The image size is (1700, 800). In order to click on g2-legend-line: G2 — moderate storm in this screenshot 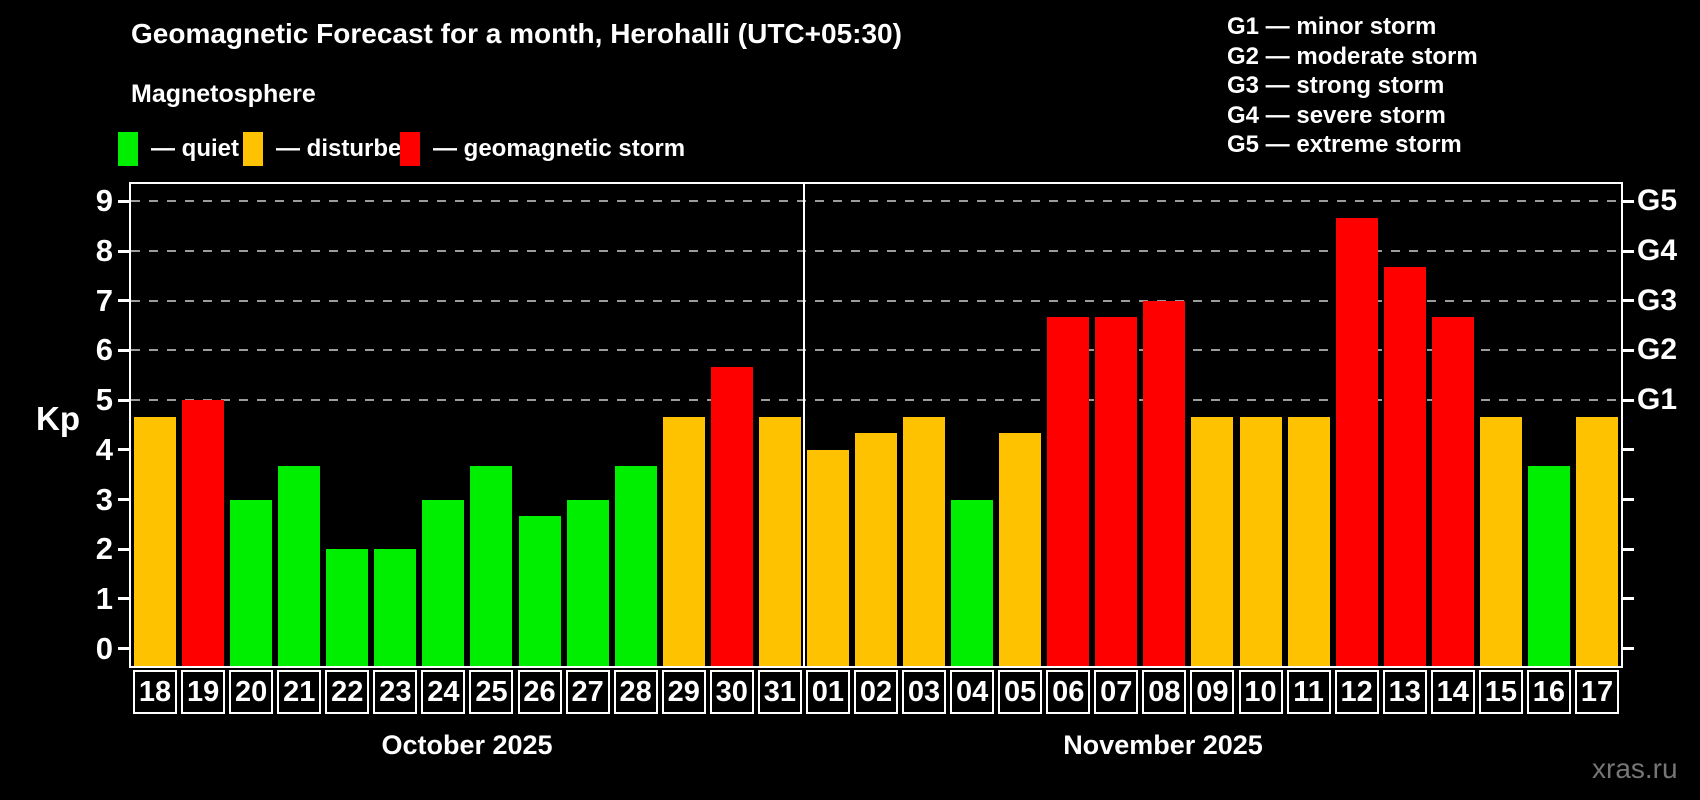, I will do `click(1352, 56)`.